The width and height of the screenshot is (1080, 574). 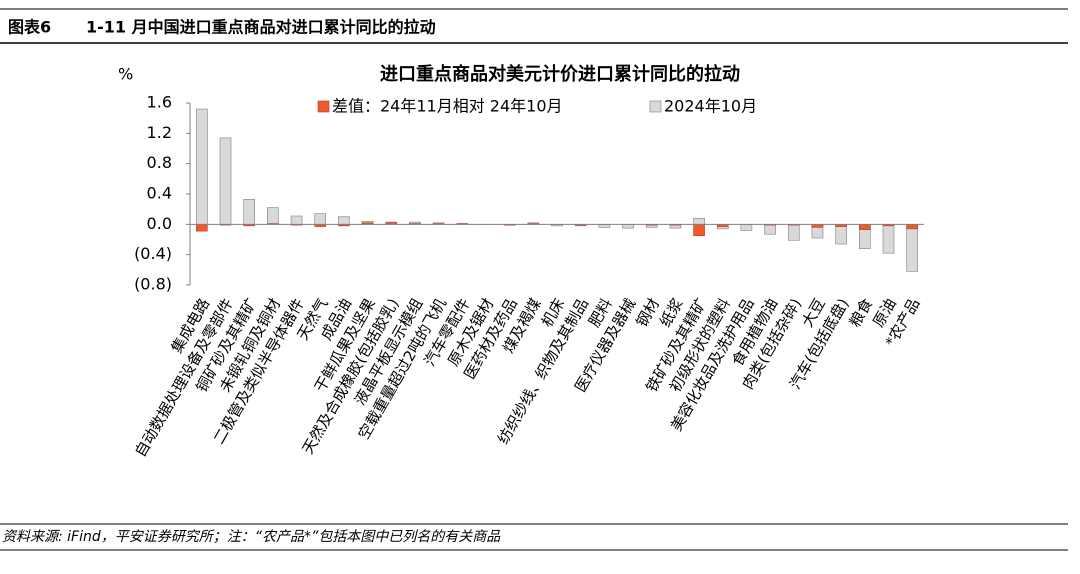 I want to click on y-tick-label: 0.8, so click(x=159, y=162).